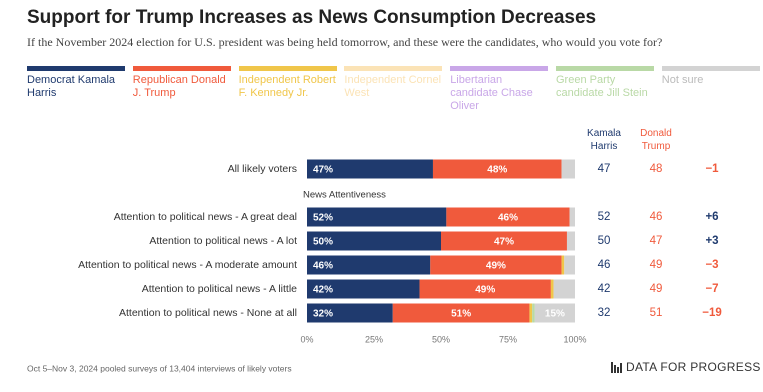  What do you see at coordinates (656, 241) in the screenshot?
I see `trump-value: 47` at bounding box center [656, 241].